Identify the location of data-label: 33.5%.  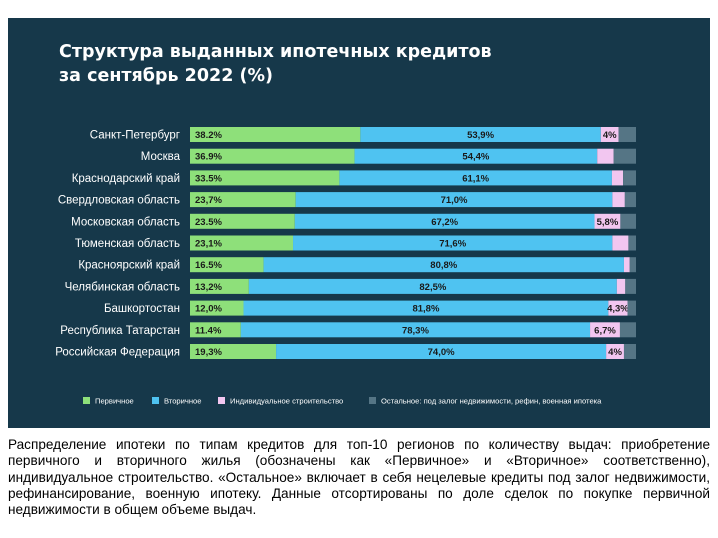
(208, 178).